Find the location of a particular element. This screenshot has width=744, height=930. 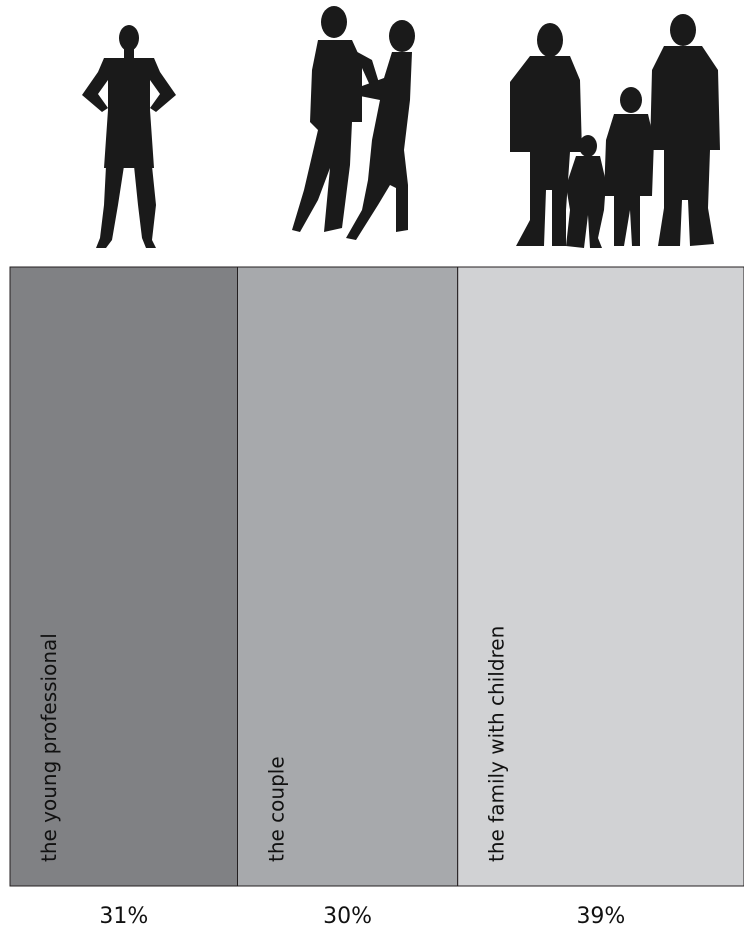

couple-silhouette-icon is located at coordinates (353, 123).